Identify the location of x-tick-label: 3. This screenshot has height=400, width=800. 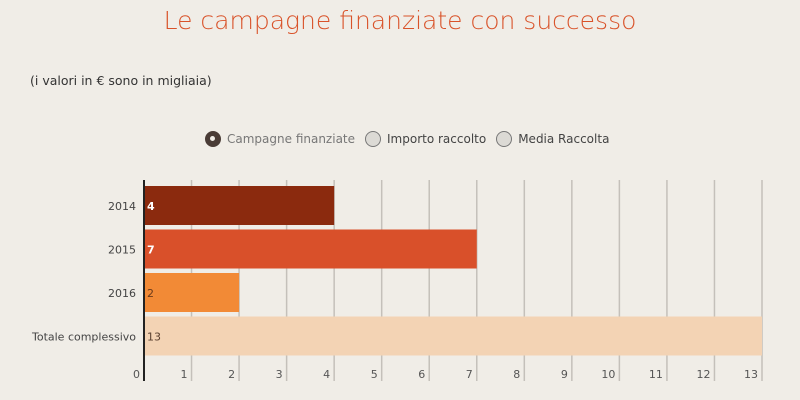
(279, 374).